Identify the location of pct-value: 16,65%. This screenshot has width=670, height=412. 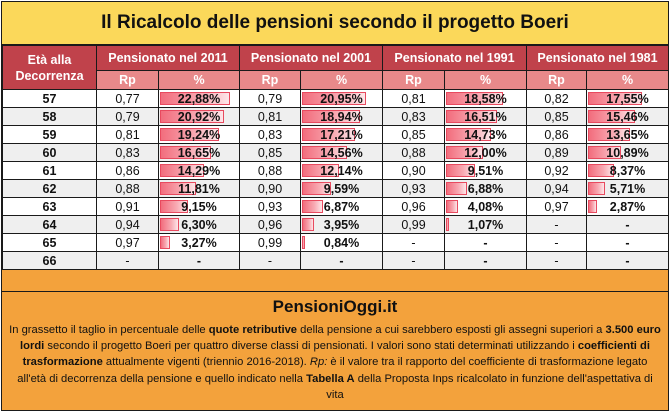
(199, 152).